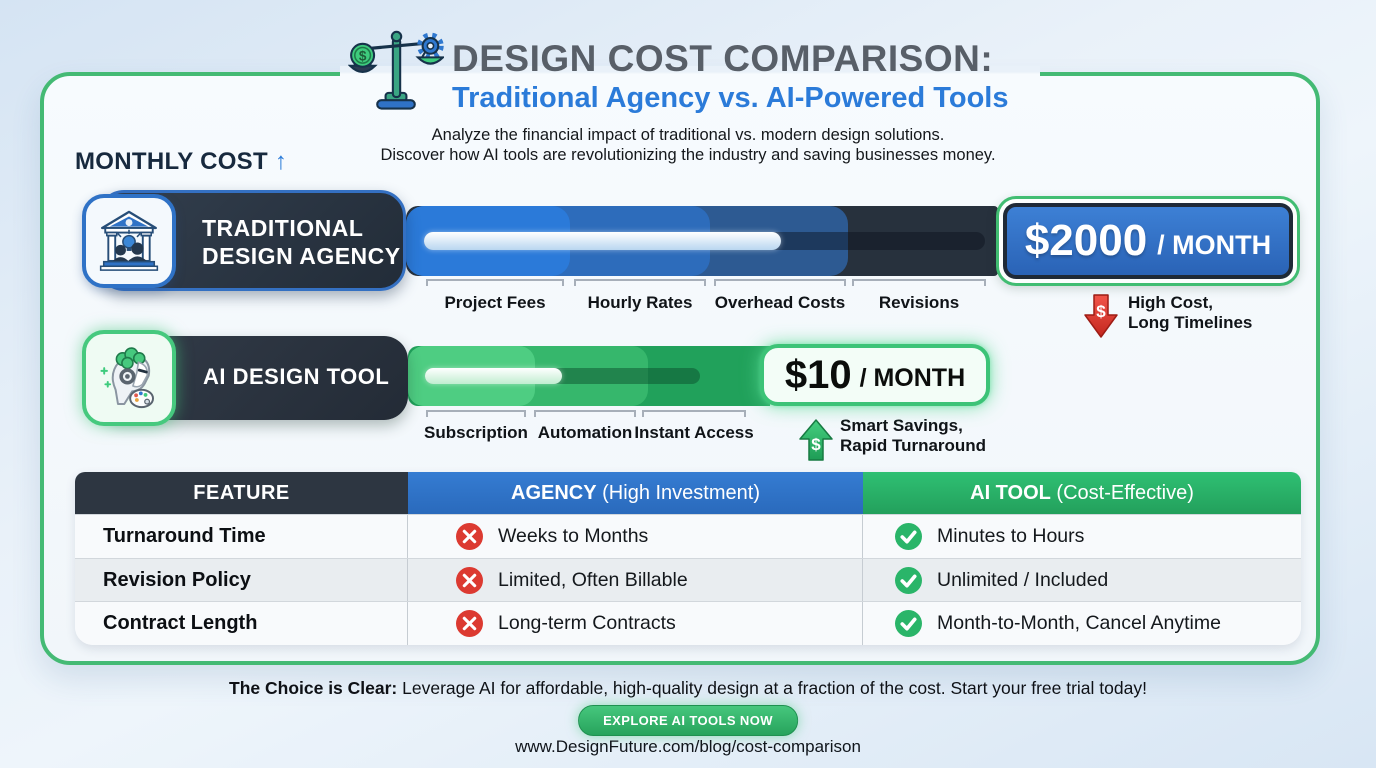 This screenshot has width=1376, height=768. What do you see at coordinates (495, 302) in the screenshot?
I see `segment-label-project-fees: Project Fees` at bounding box center [495, 302].